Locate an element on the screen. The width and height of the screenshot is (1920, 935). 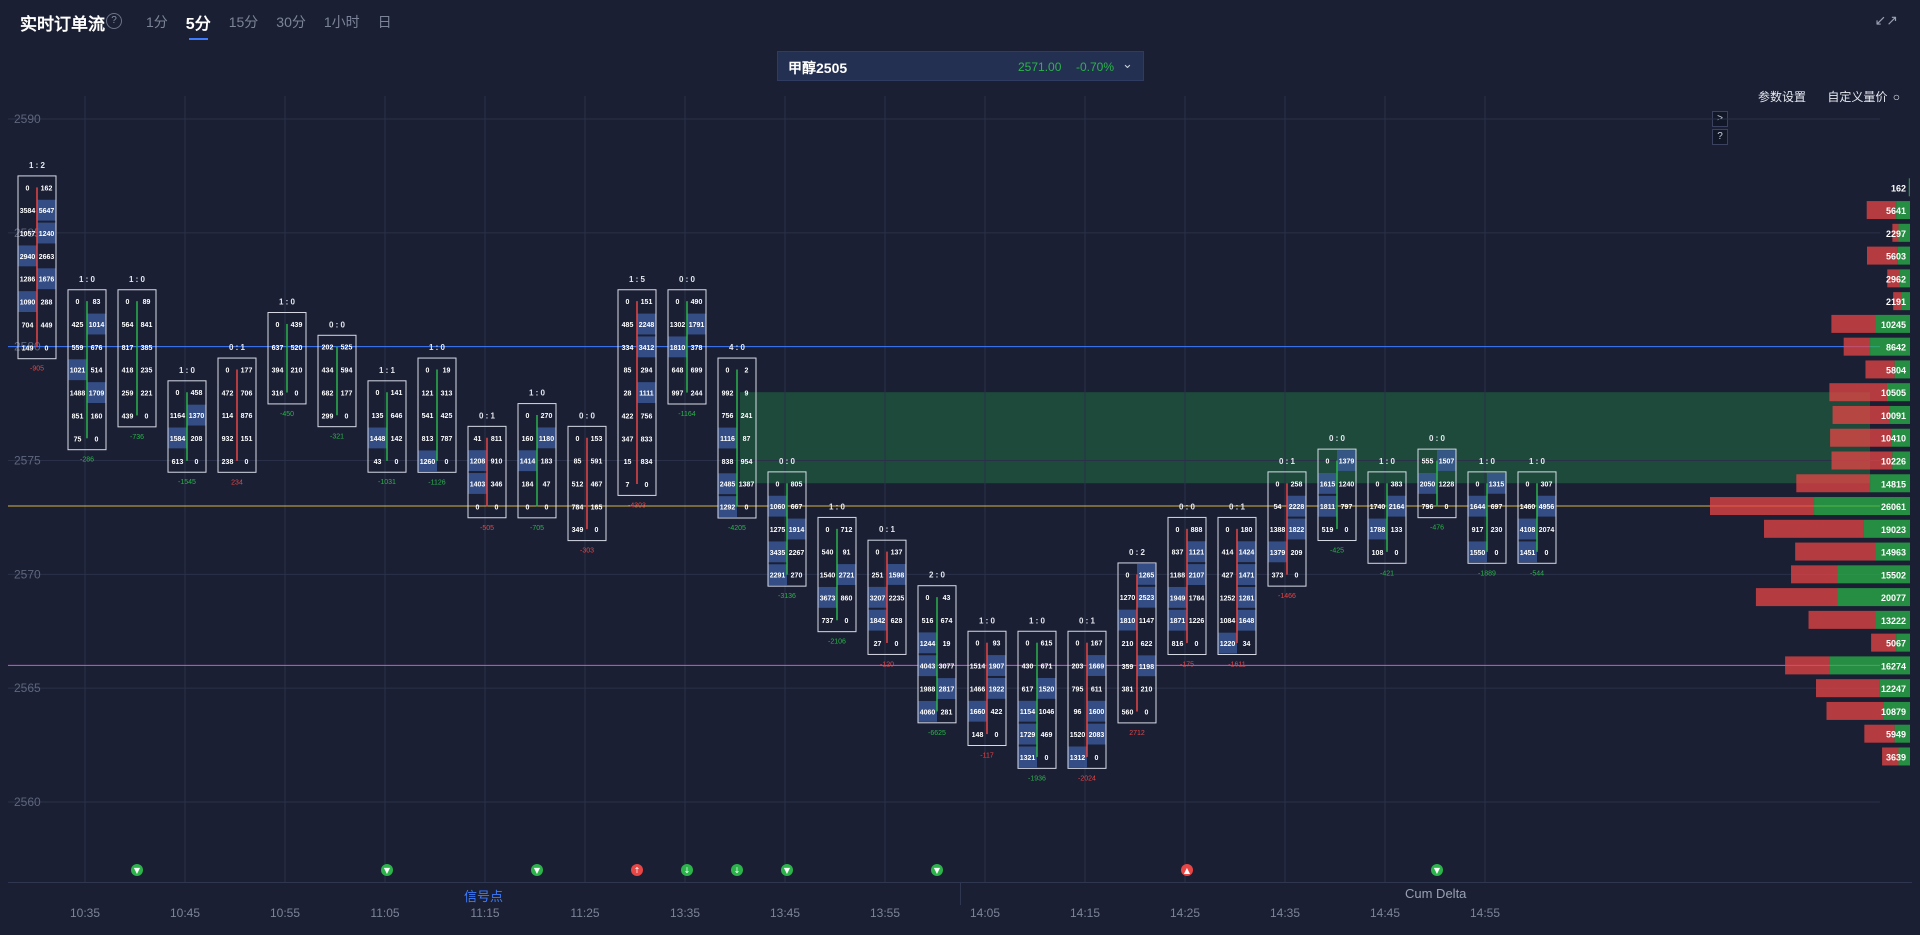
cell-bid-volume: 1321 is located at coordinates (1028, 758).